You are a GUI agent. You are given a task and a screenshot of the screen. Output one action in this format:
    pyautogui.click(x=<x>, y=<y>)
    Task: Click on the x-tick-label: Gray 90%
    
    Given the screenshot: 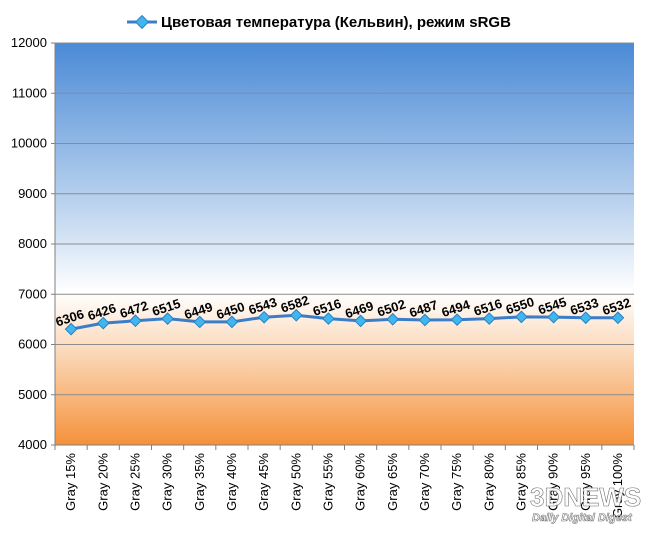 What is the action you would take?
    pyautogui.click(x=553, y=482)
    